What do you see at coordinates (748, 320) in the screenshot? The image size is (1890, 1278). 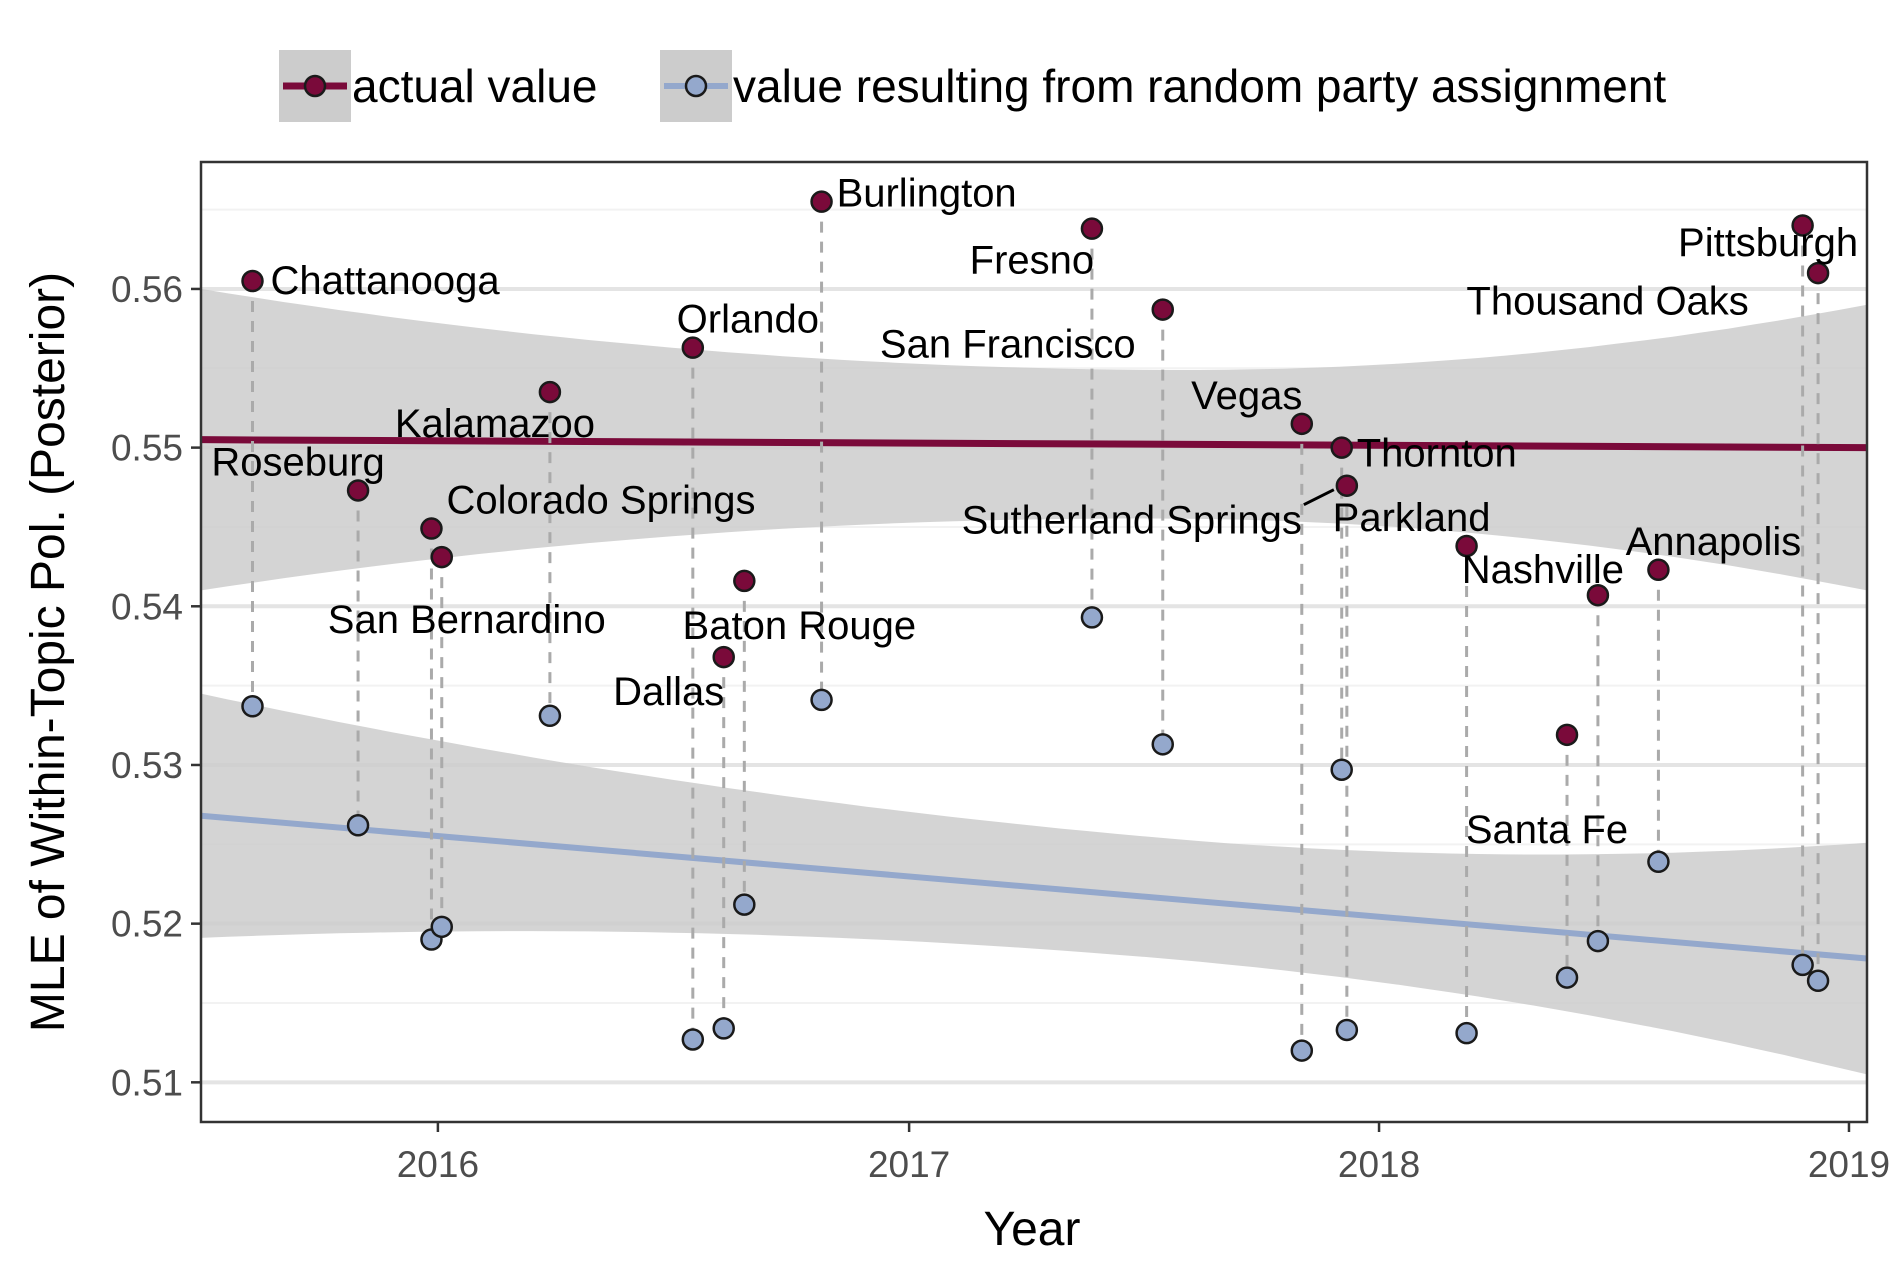 I see `event-label: Orlando` at bounding box center [748, 320].